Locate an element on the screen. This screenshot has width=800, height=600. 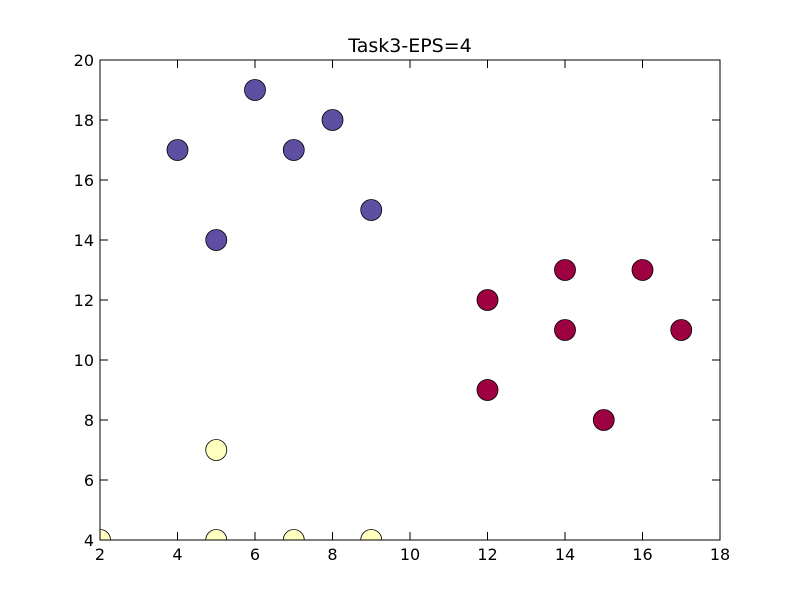
y-tick-label: 8 is located at coordinates (89, 420).